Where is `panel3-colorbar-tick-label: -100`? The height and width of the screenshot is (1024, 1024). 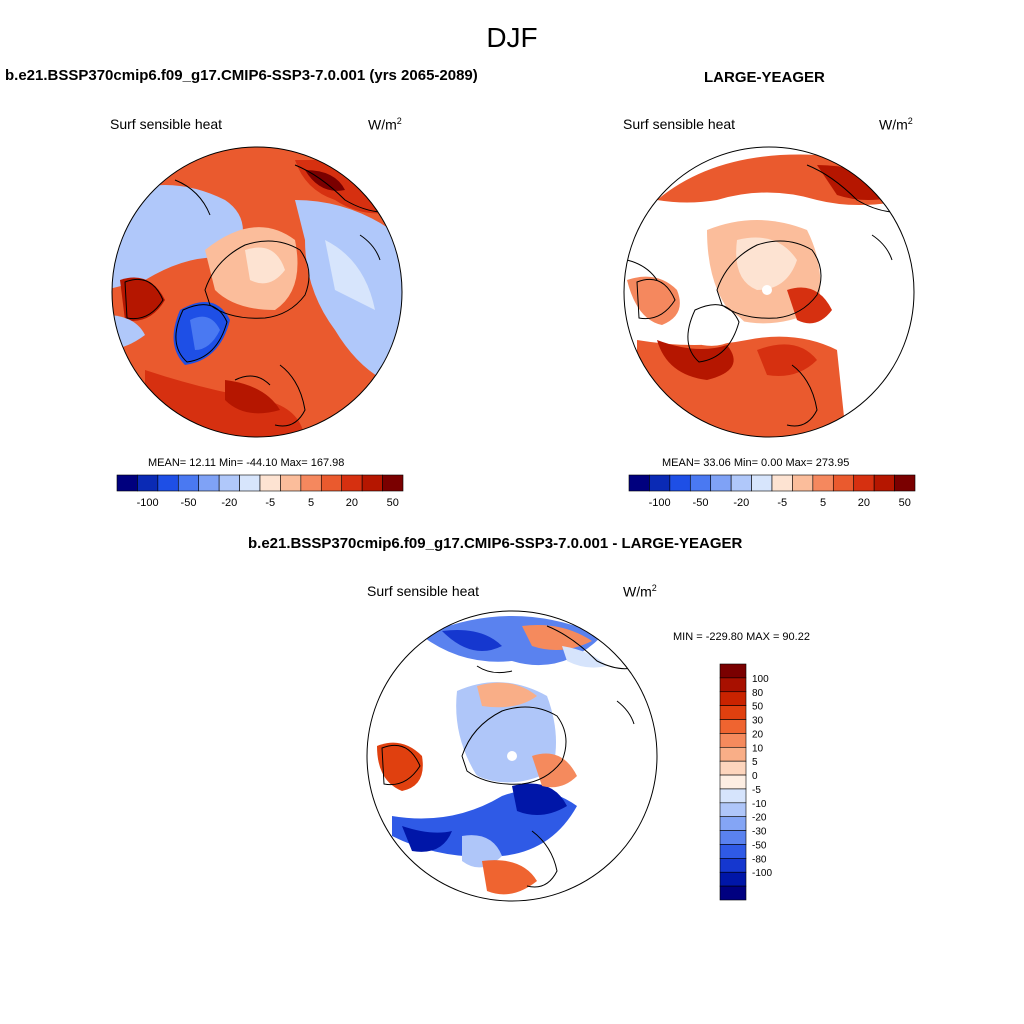
panel3-colorbar-tick-label: -100 is located at coordinates (762, 873).